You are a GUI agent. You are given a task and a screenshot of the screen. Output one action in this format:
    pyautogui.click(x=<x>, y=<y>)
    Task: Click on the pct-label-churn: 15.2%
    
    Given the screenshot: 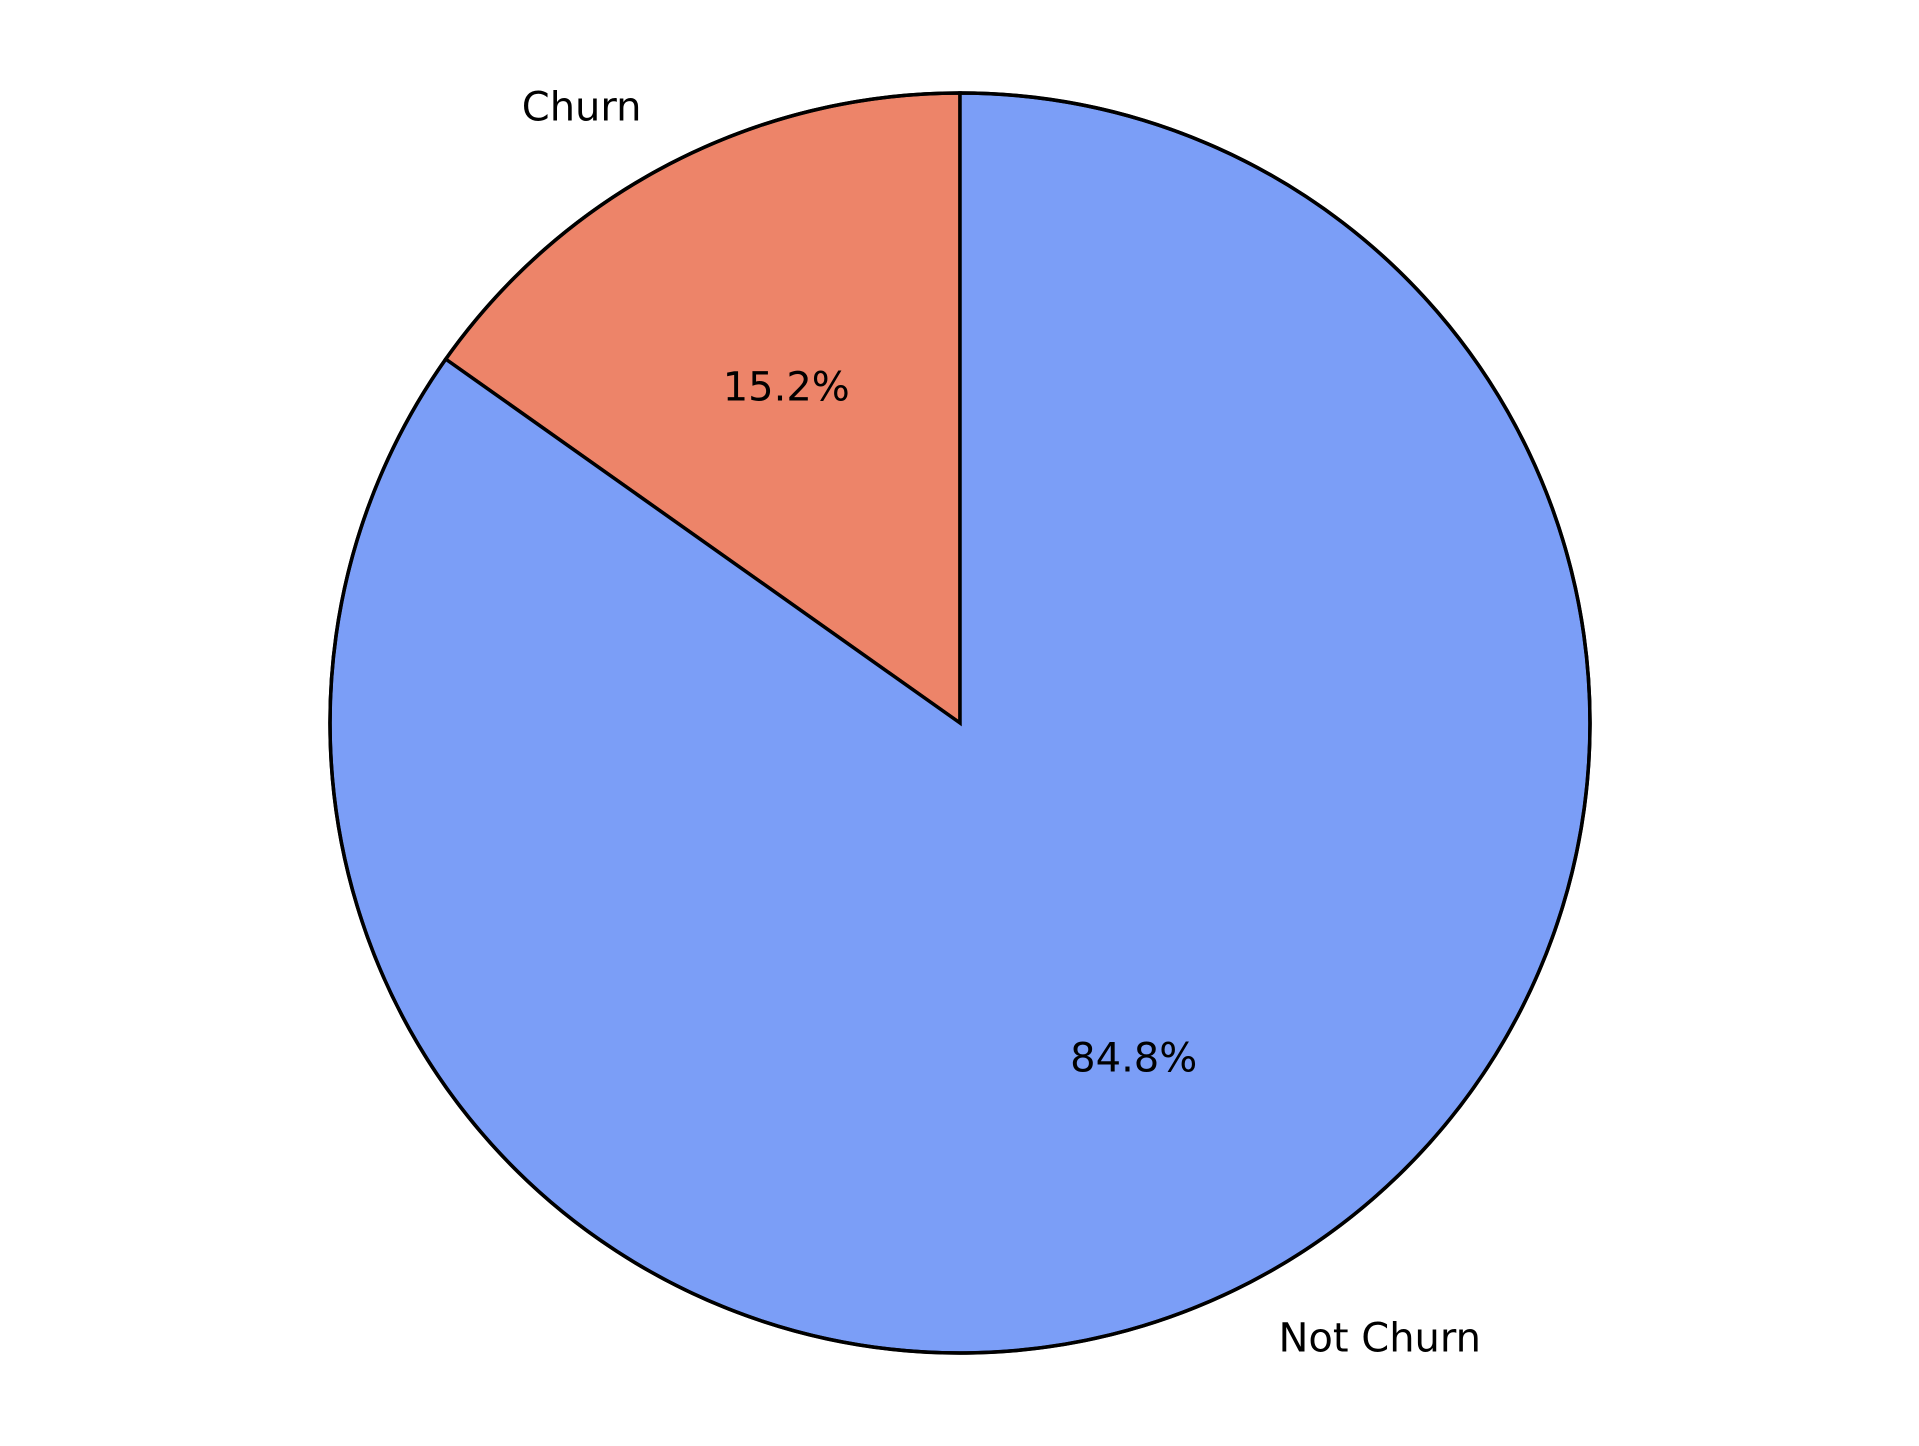 What is the action you would take?
    pyautogui.click(x=786, y=387)
    